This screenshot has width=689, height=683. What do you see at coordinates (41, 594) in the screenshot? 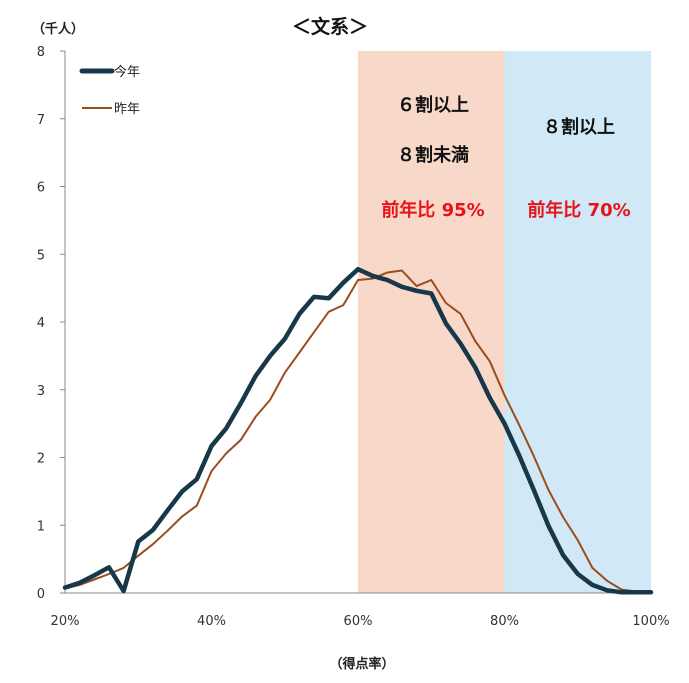
I see `y-tick-label: 0` at bounding box center [41, 594].